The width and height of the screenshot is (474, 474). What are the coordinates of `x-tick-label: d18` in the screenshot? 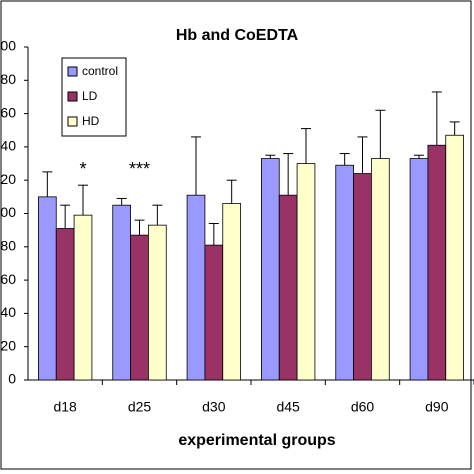 It's located at (65, 407).